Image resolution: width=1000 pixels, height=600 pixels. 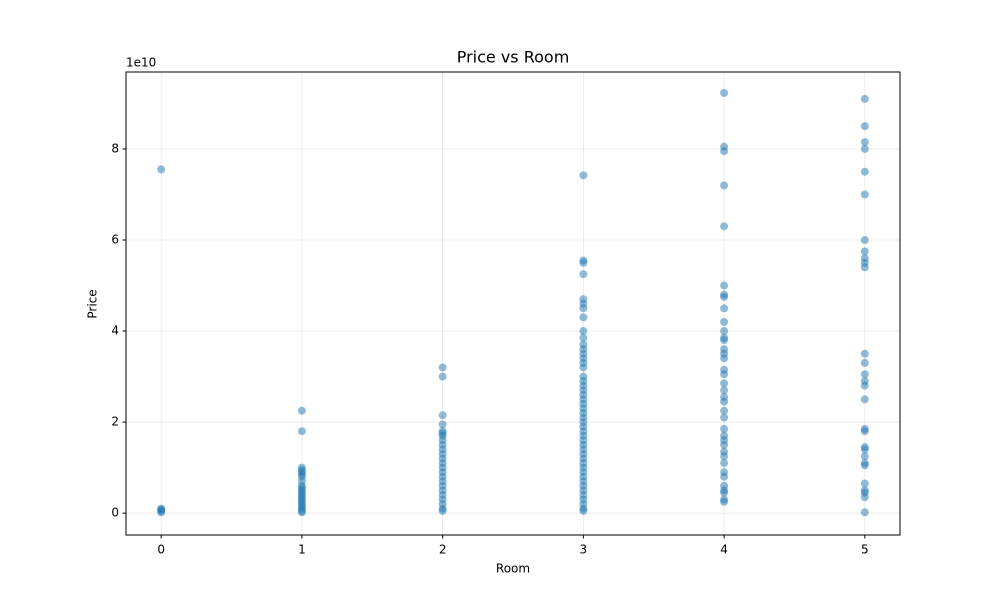 I want to click on x-tick-label: 0, so click(x=161, y=550).